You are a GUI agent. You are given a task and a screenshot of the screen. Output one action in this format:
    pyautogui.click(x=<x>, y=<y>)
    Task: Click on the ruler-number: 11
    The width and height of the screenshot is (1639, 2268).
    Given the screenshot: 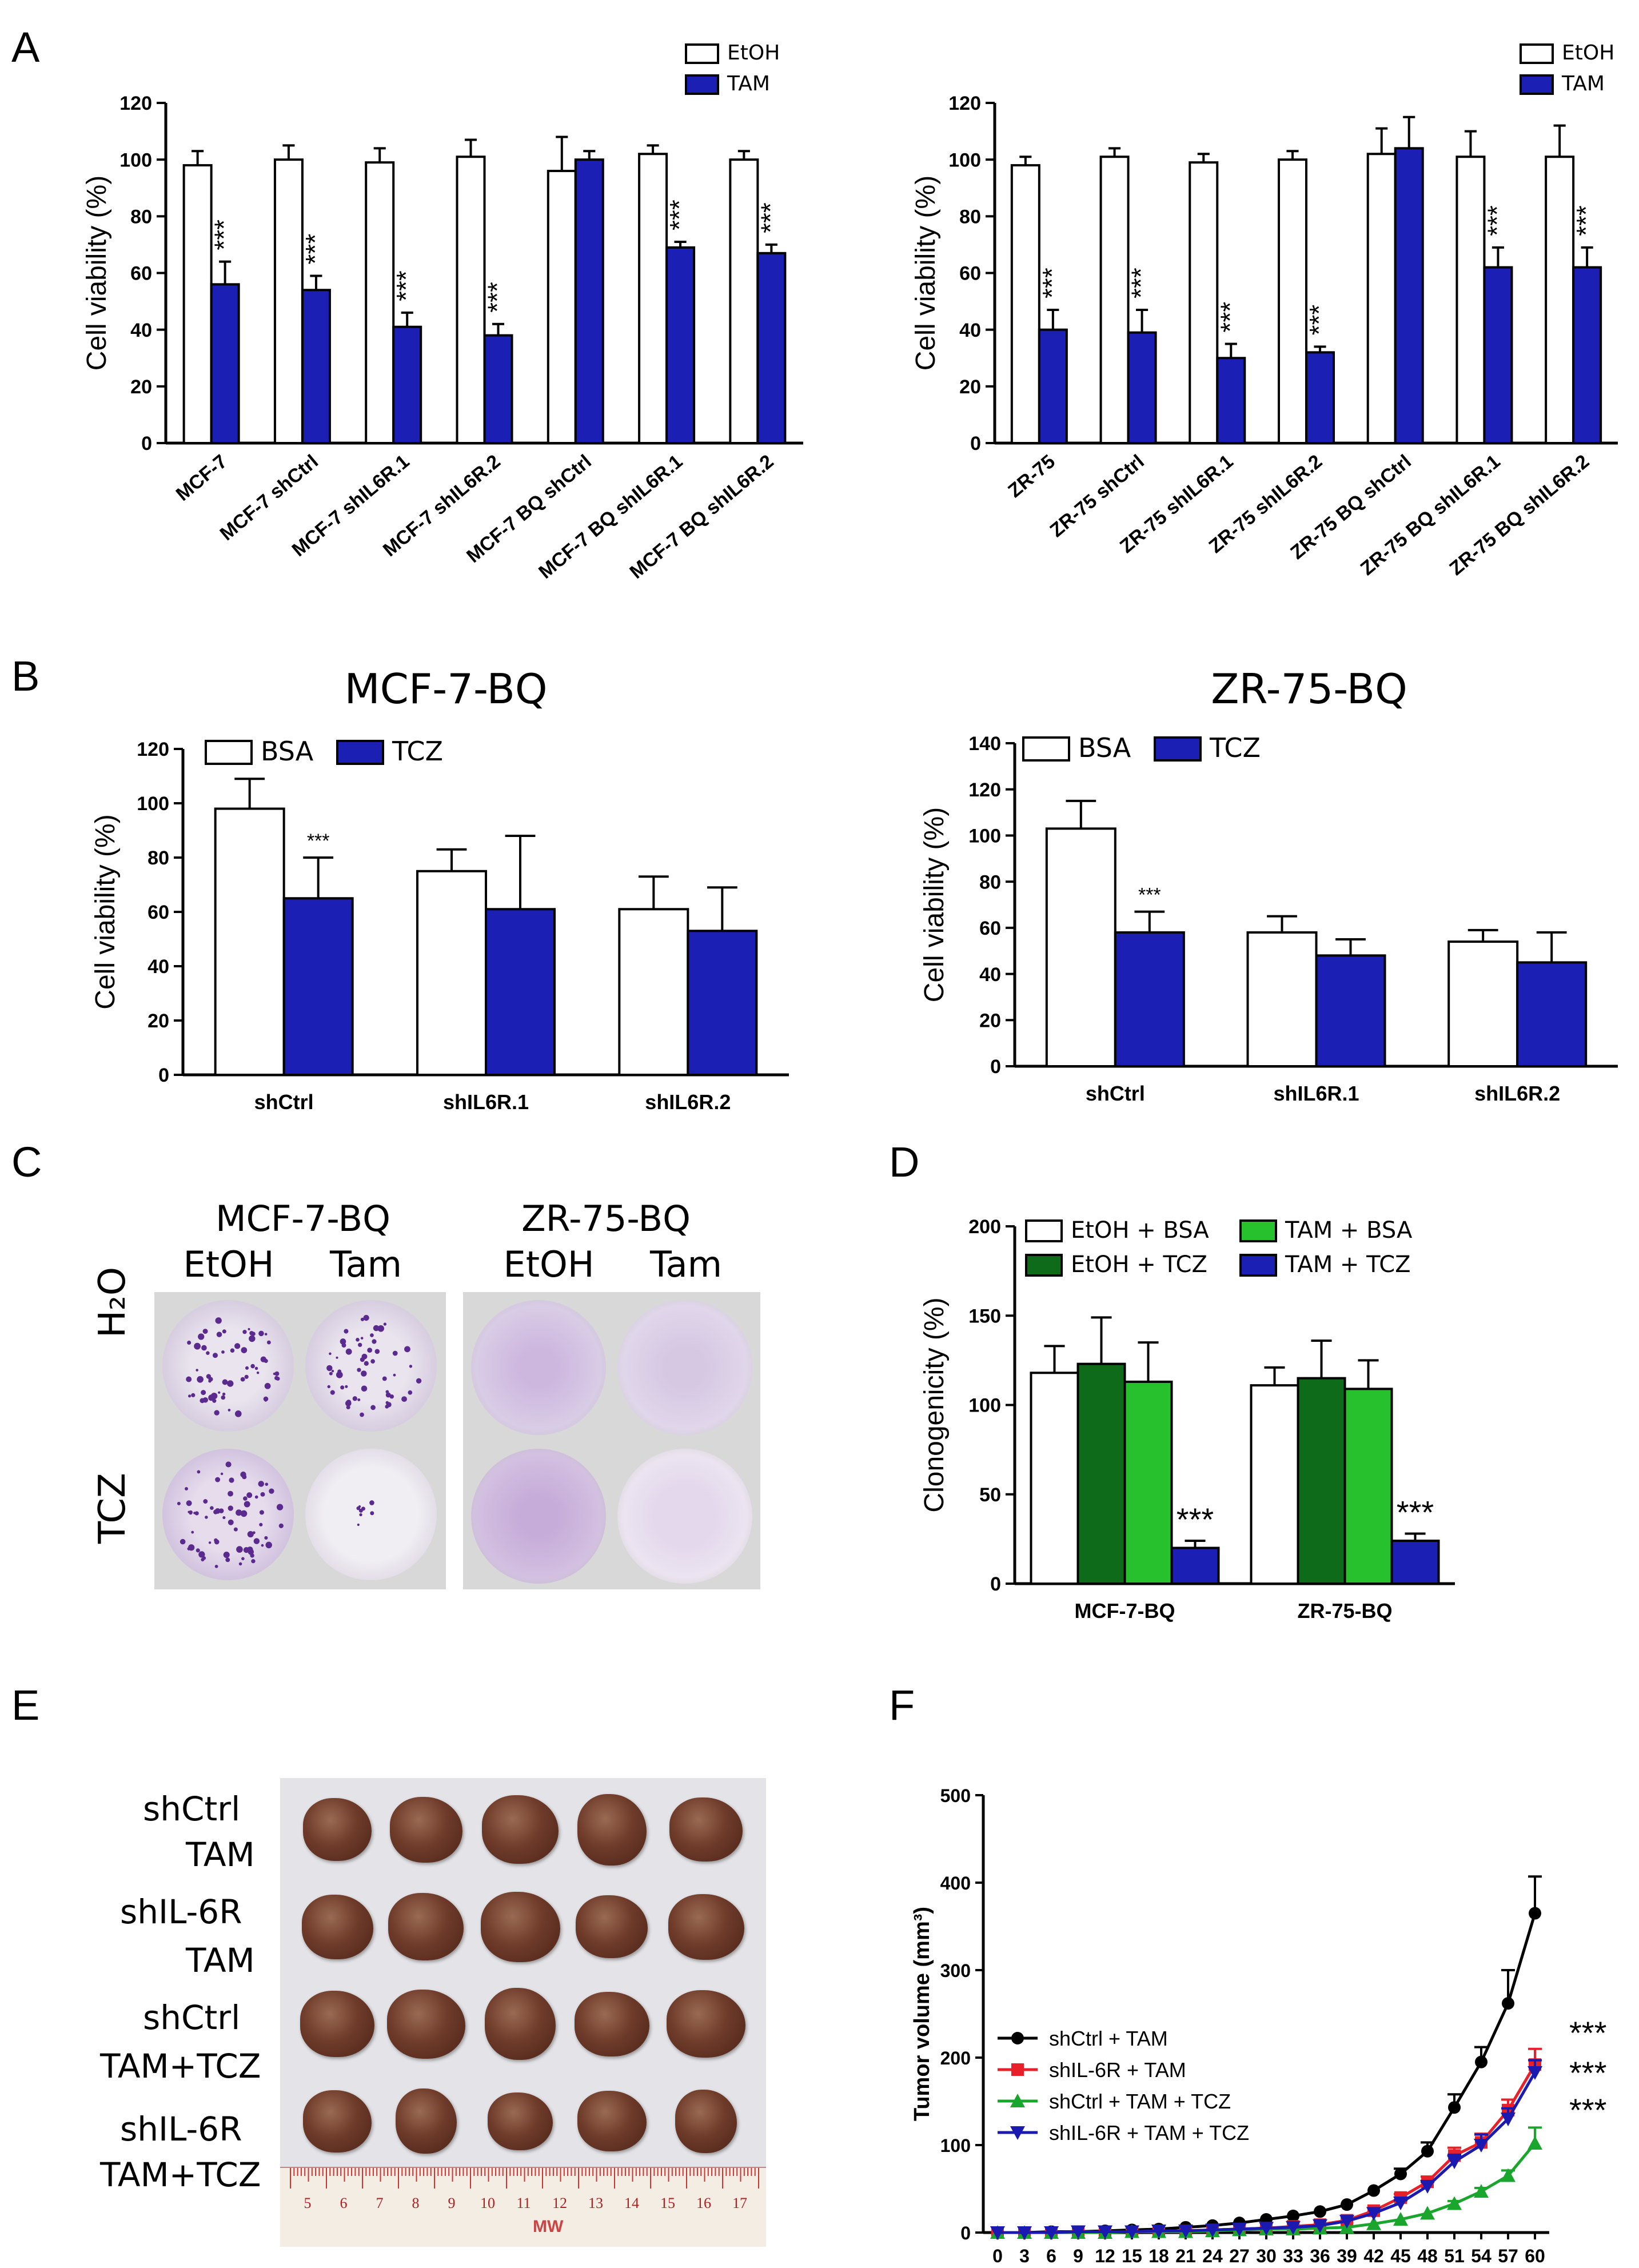 What is the action you would take?
    pyautogui.click(x=523, y=2203)
    